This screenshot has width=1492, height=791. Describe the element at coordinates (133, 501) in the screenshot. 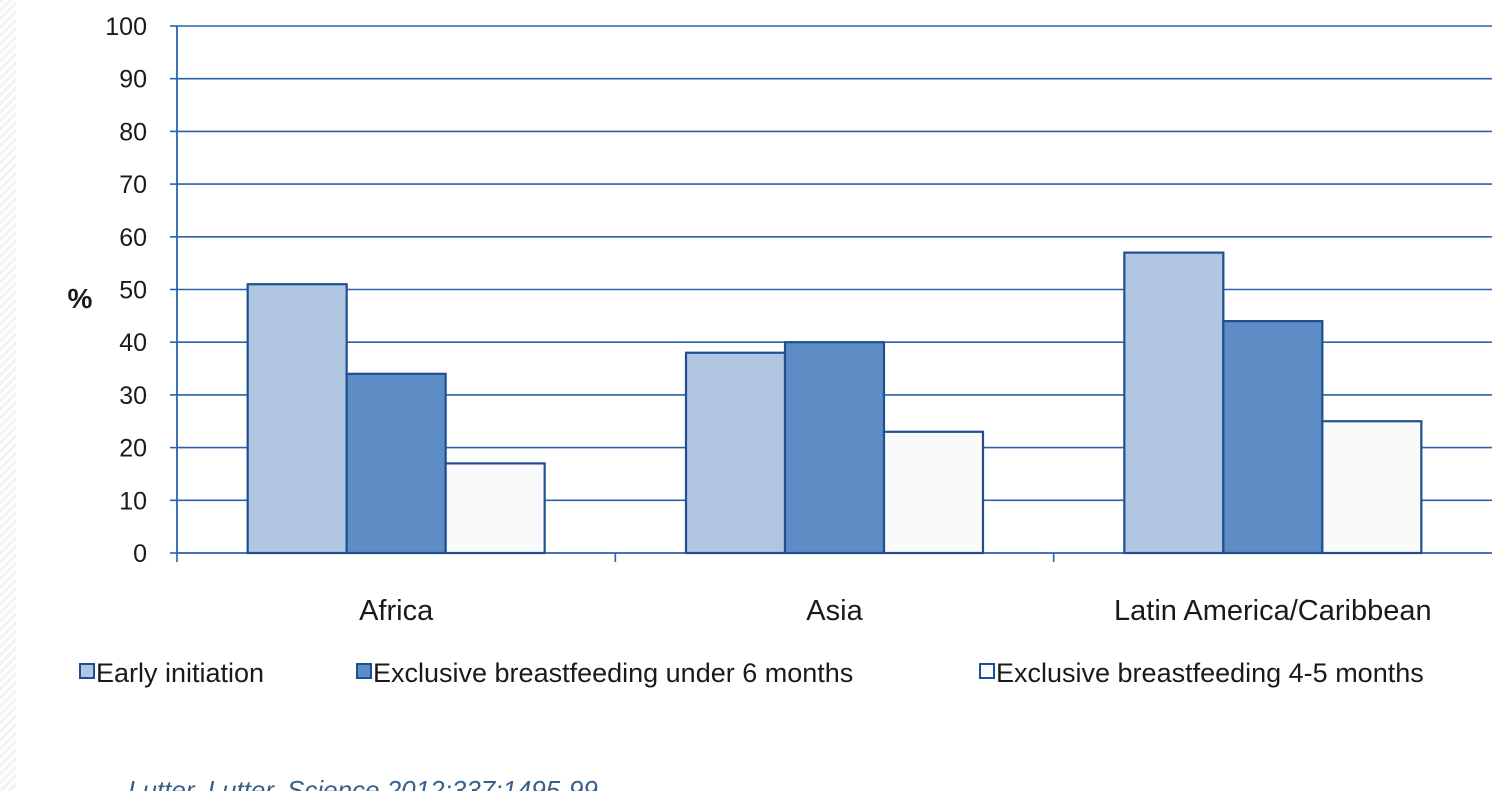

I see `y-tick-label: 10` at that location.